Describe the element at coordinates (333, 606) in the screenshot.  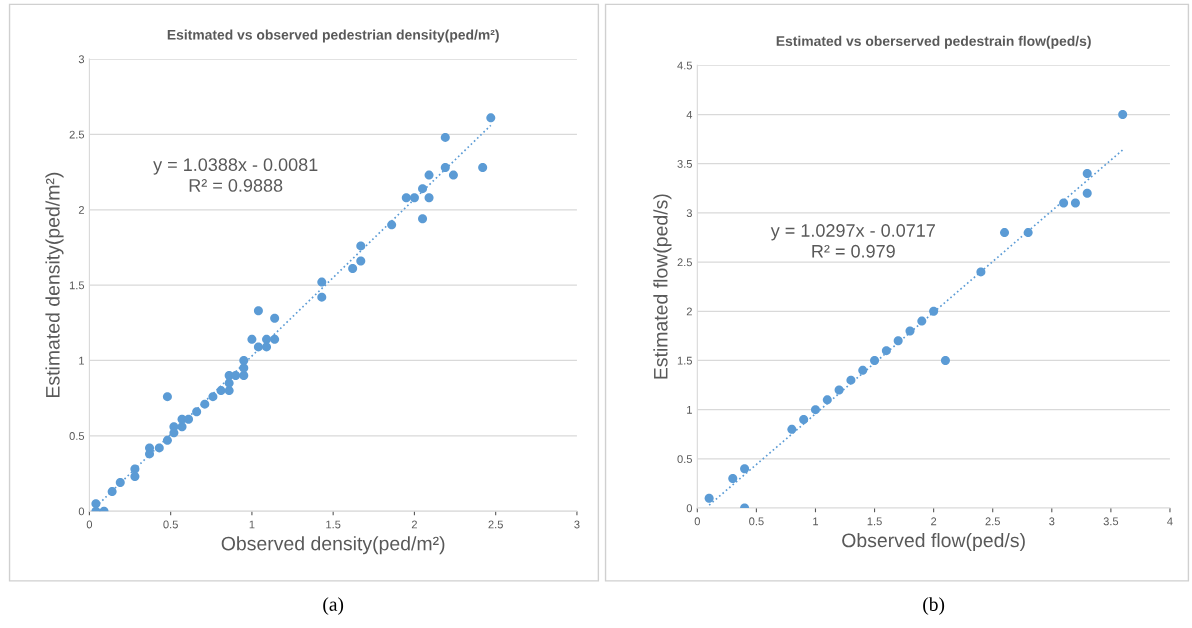
I see `text: (a)` at that location.